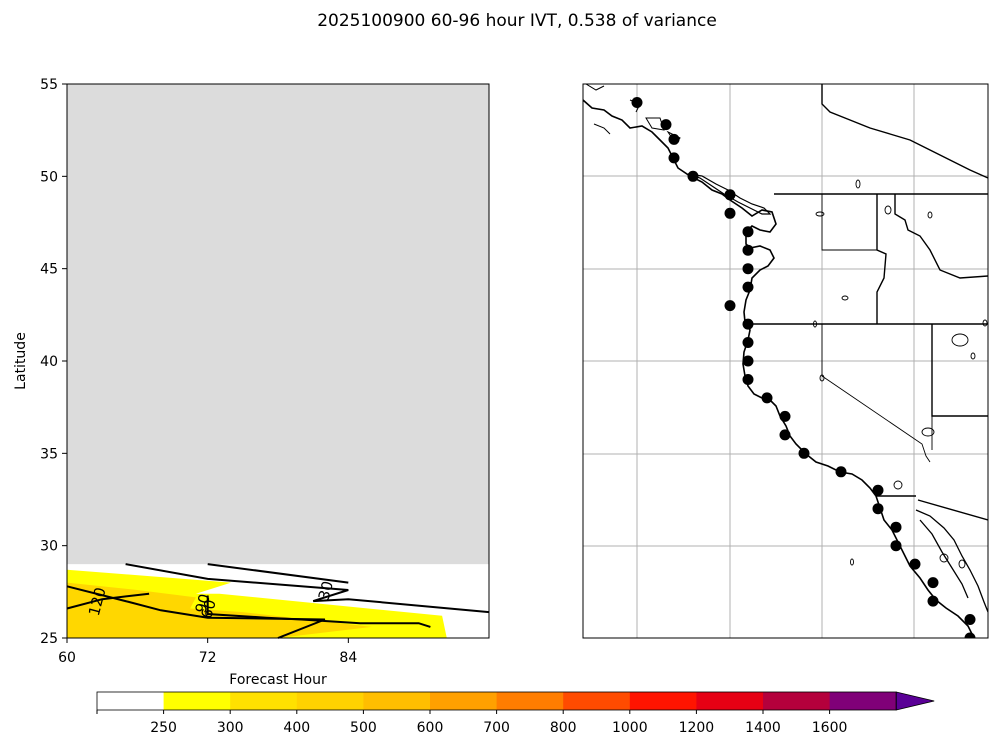 Image resolution: width=1000 pixels, height=749 pixels. I want to click on colorbar-tick-label: 250, so click(163, 728).